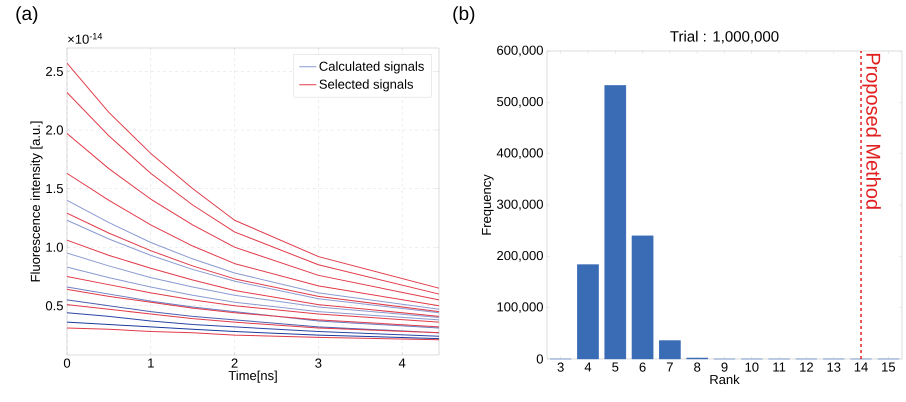 This screenshot has height=402, width=906. What do you see at coordinates (235, 363) in the screenshot?
I see `x-tick-label: 2` at bounding box center [235, 363].